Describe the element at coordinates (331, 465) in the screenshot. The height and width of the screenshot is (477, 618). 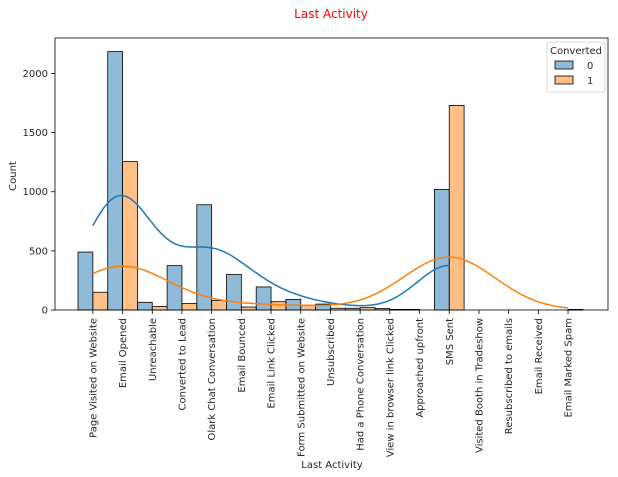
I see `x-axis-label: Last Activity` at that location.